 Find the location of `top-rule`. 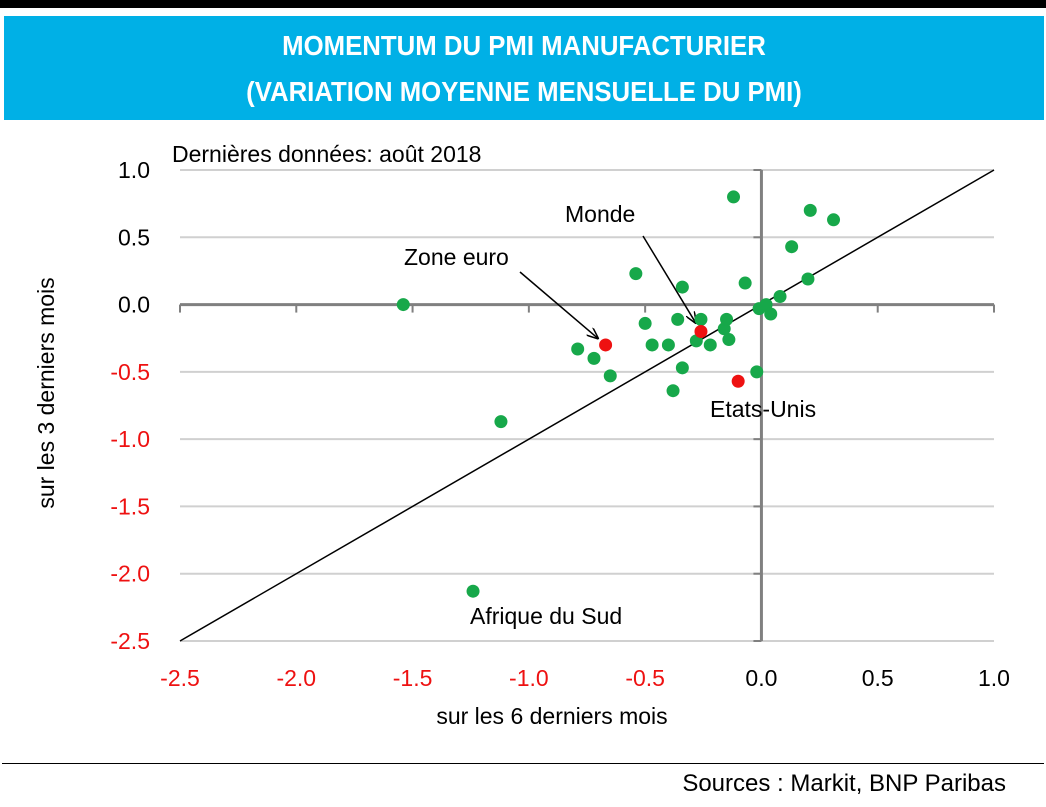

top-rule is located at coordinates (523, 4).